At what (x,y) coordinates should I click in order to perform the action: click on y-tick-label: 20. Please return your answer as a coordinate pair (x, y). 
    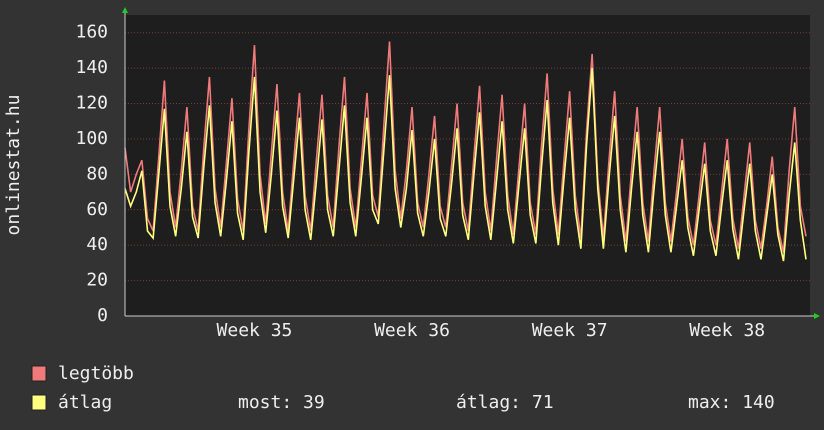
    Looking at the image, I should click on (97, 280).